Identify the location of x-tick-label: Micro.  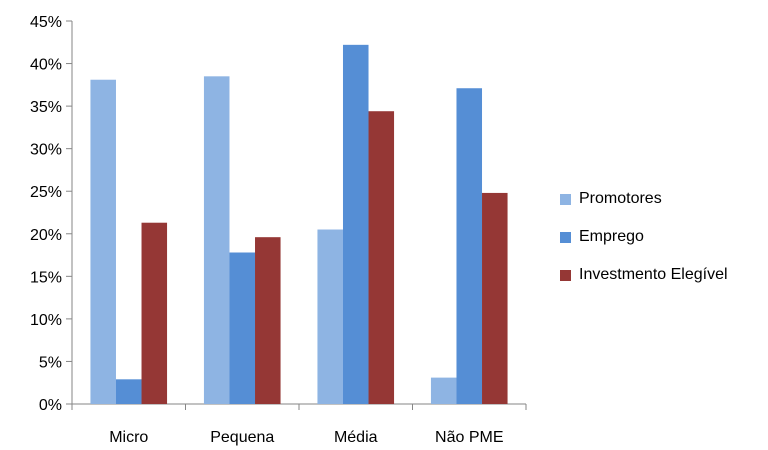
(128, 437).